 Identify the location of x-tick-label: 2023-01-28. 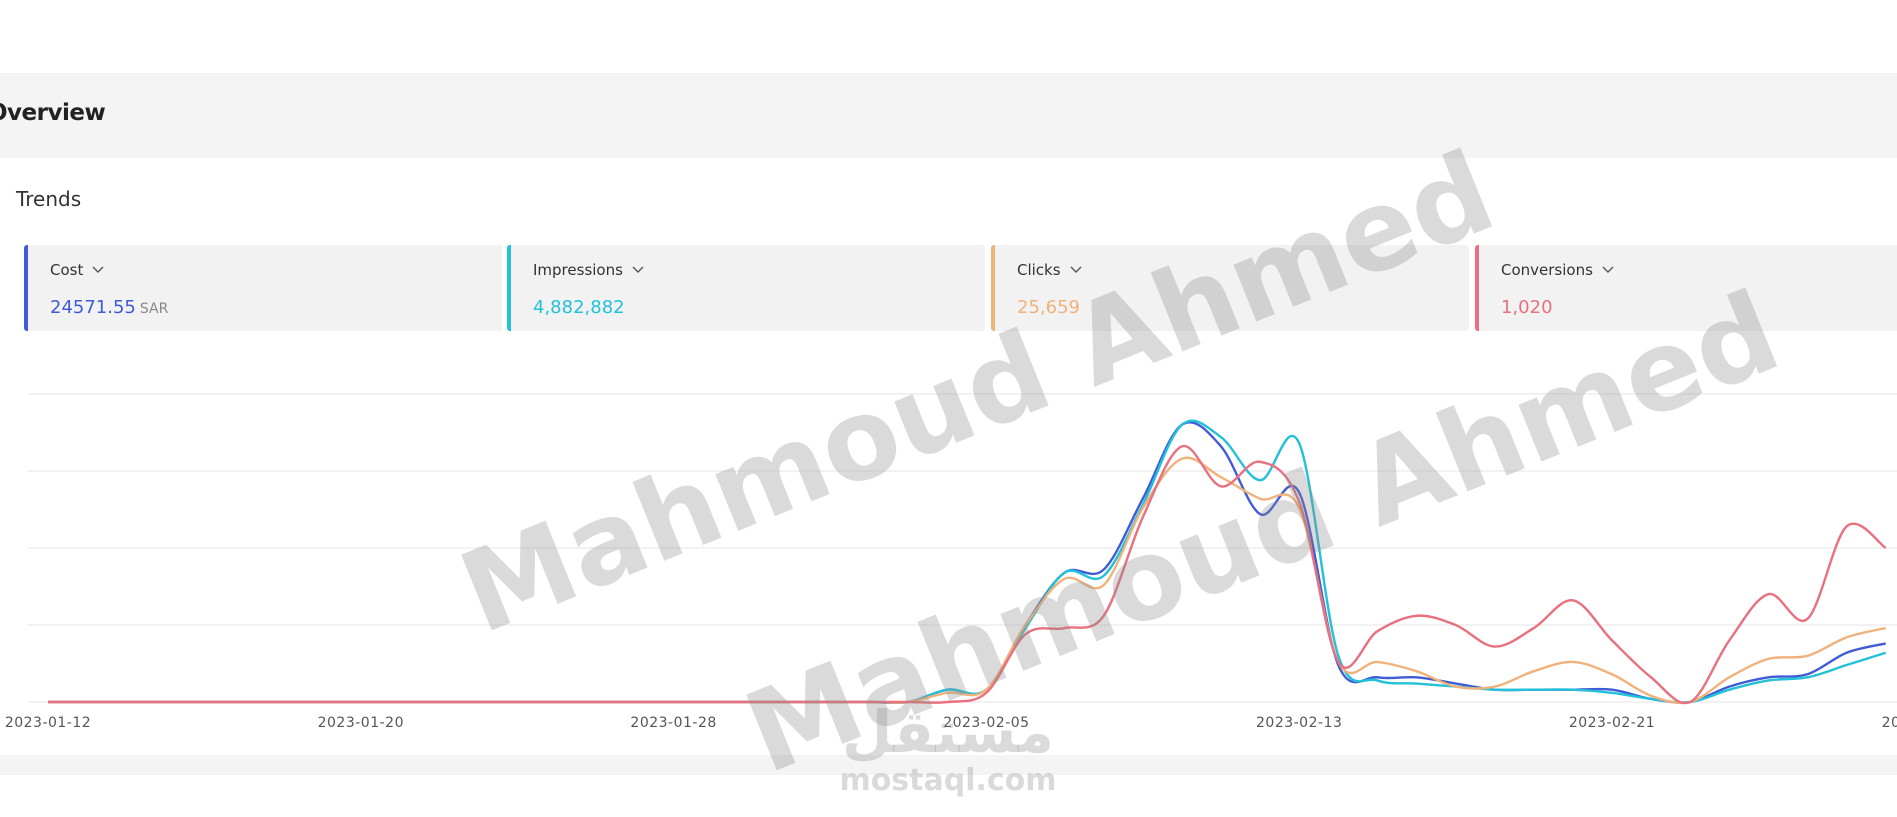
(673, 723).